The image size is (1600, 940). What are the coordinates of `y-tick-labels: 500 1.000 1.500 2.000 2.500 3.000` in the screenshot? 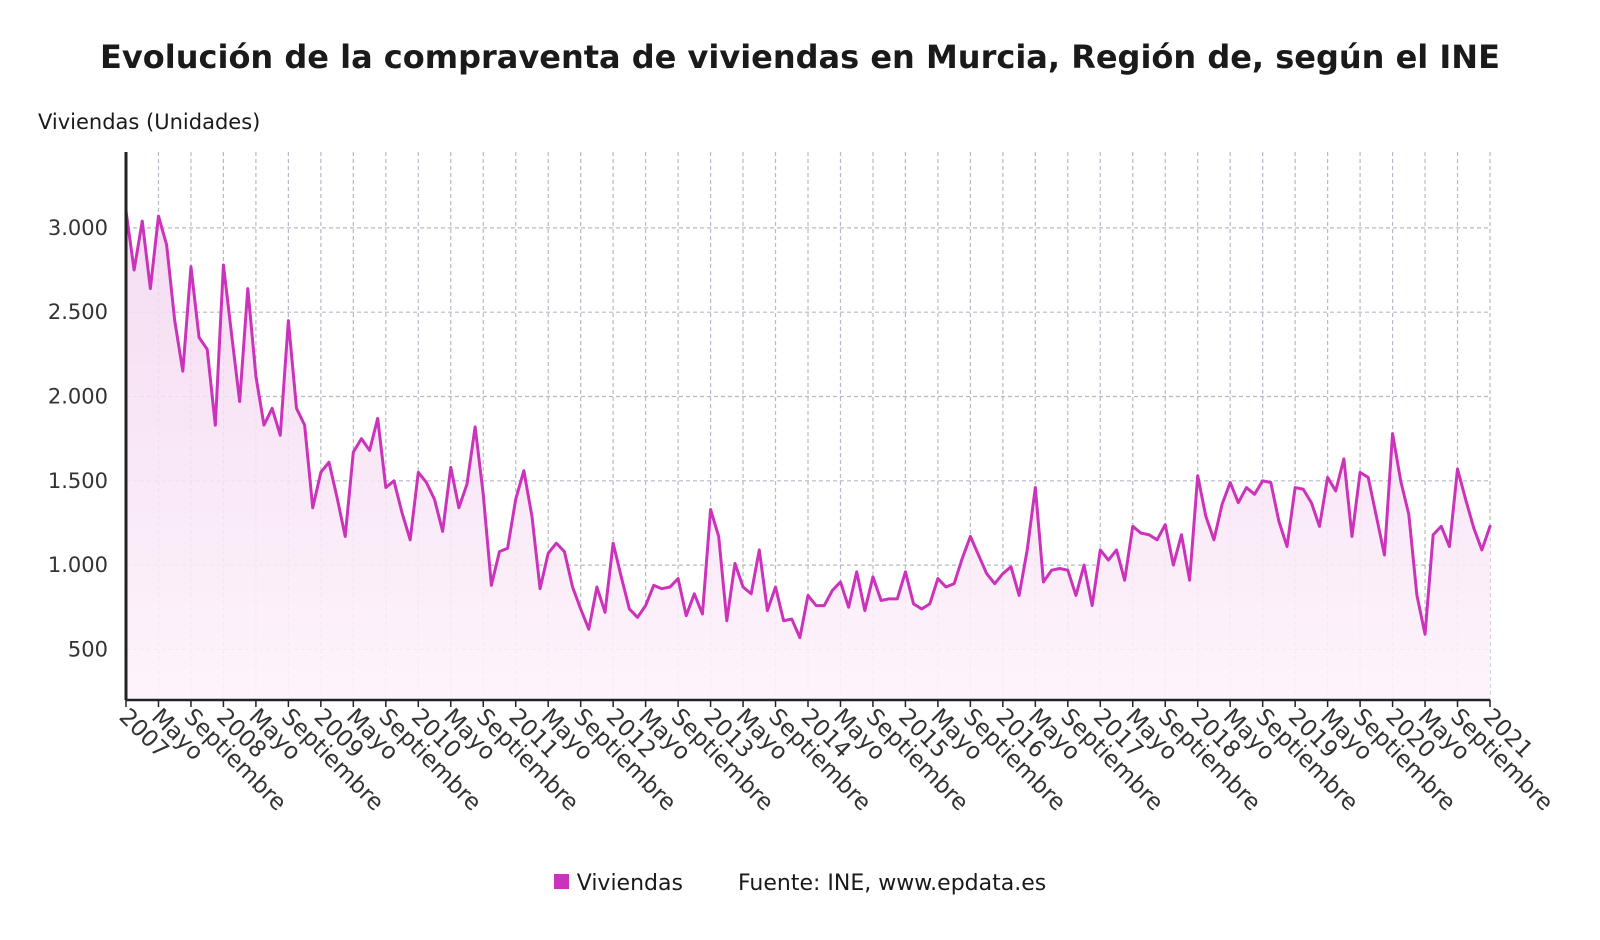 It's located at (78, 439).